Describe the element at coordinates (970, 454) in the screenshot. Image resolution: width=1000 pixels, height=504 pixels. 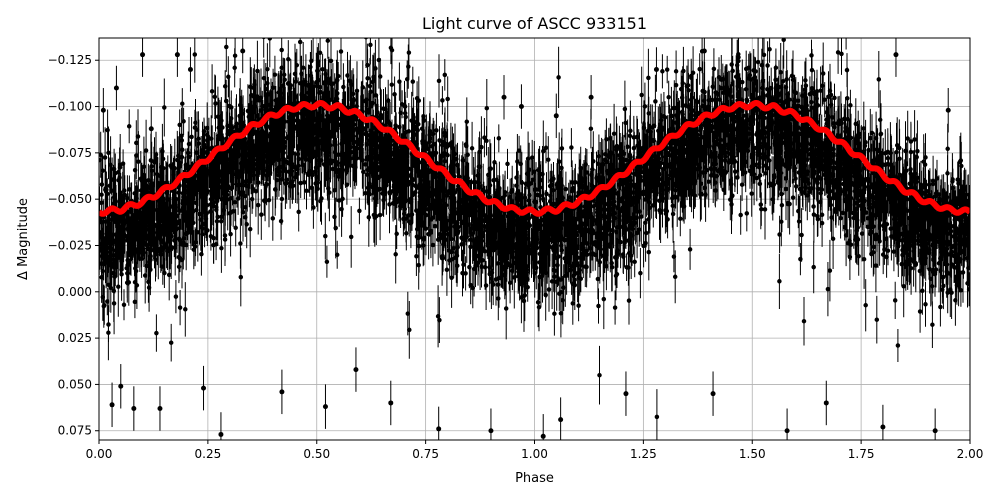
I see `x-tick-label: 2.00` at that location.